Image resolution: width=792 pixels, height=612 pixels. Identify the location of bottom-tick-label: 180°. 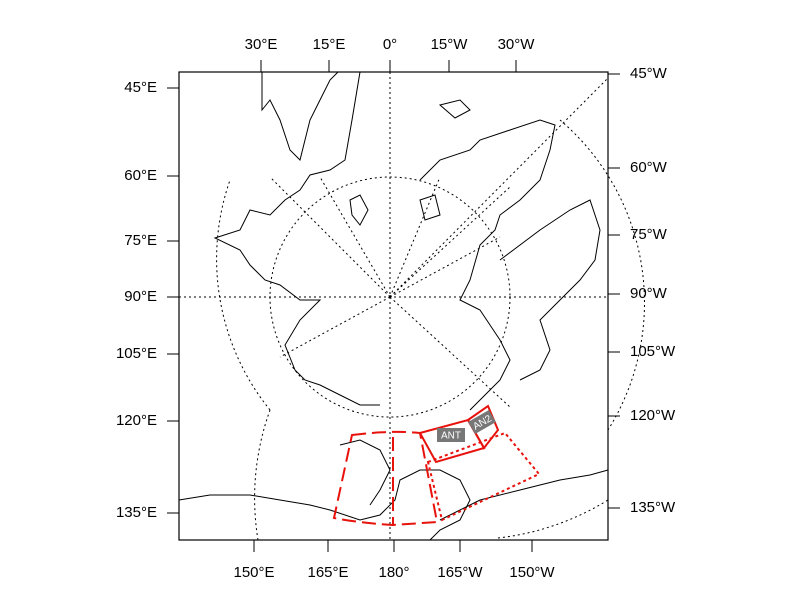
(393, 572).